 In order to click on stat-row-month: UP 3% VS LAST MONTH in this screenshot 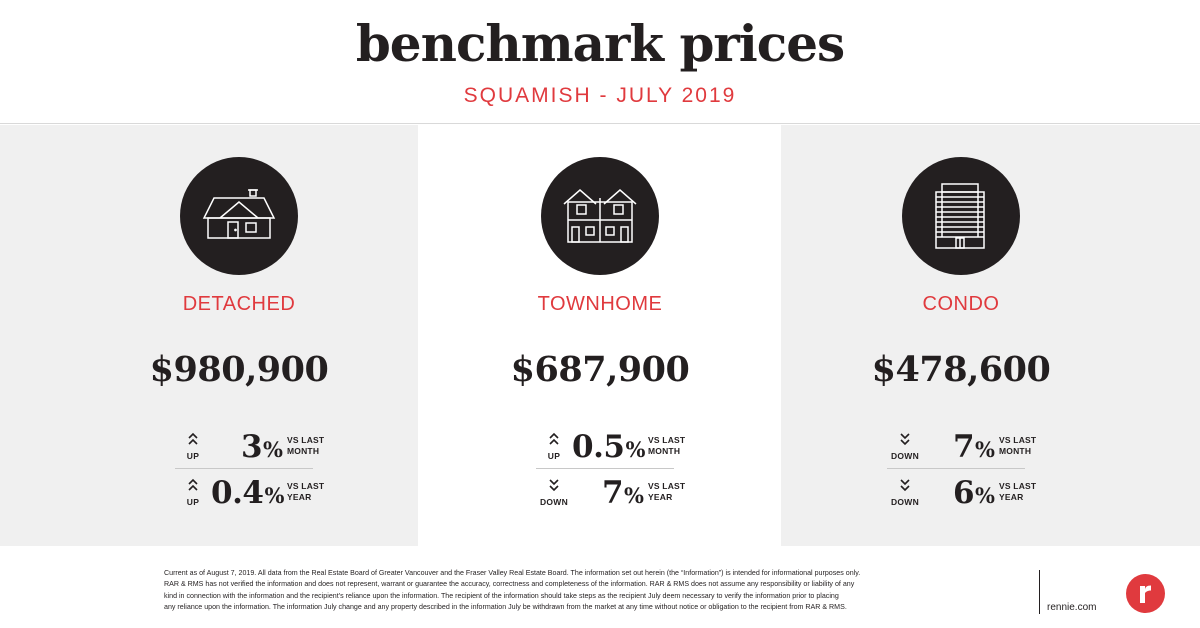, I will do `click(249, 448)`.